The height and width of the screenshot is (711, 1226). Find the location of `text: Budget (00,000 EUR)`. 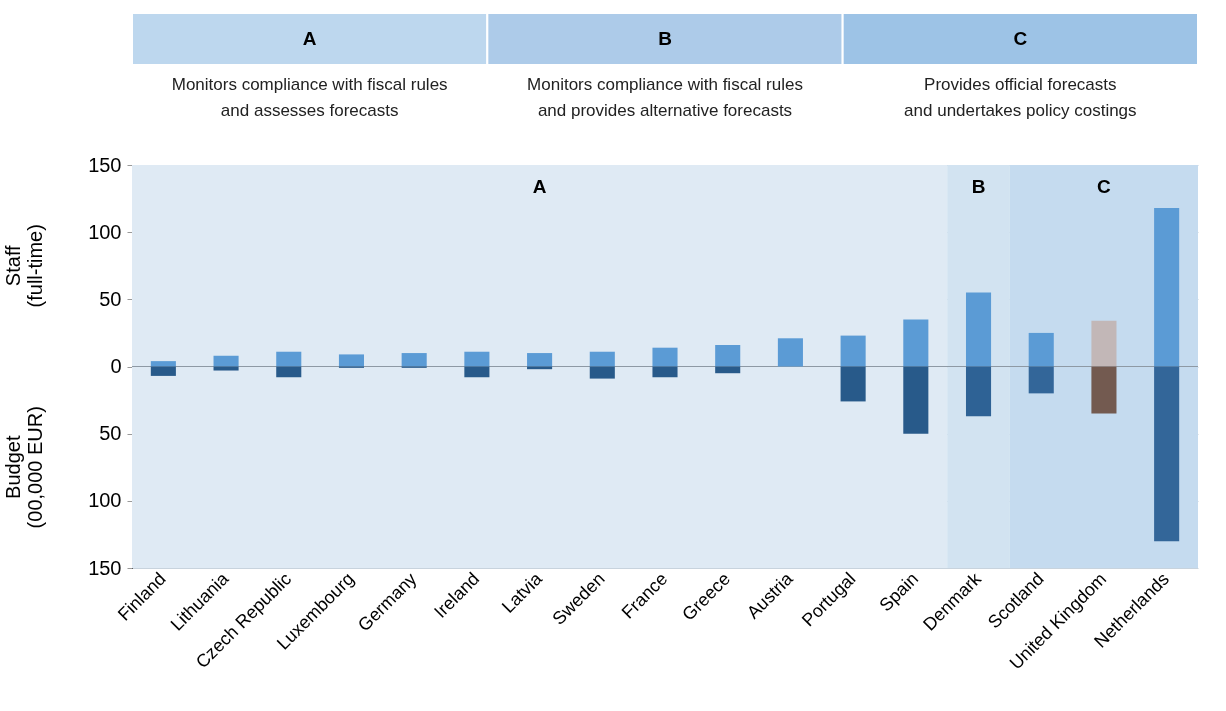

text: Budget (00,000 EUR) is located at coordinates (24, 467).